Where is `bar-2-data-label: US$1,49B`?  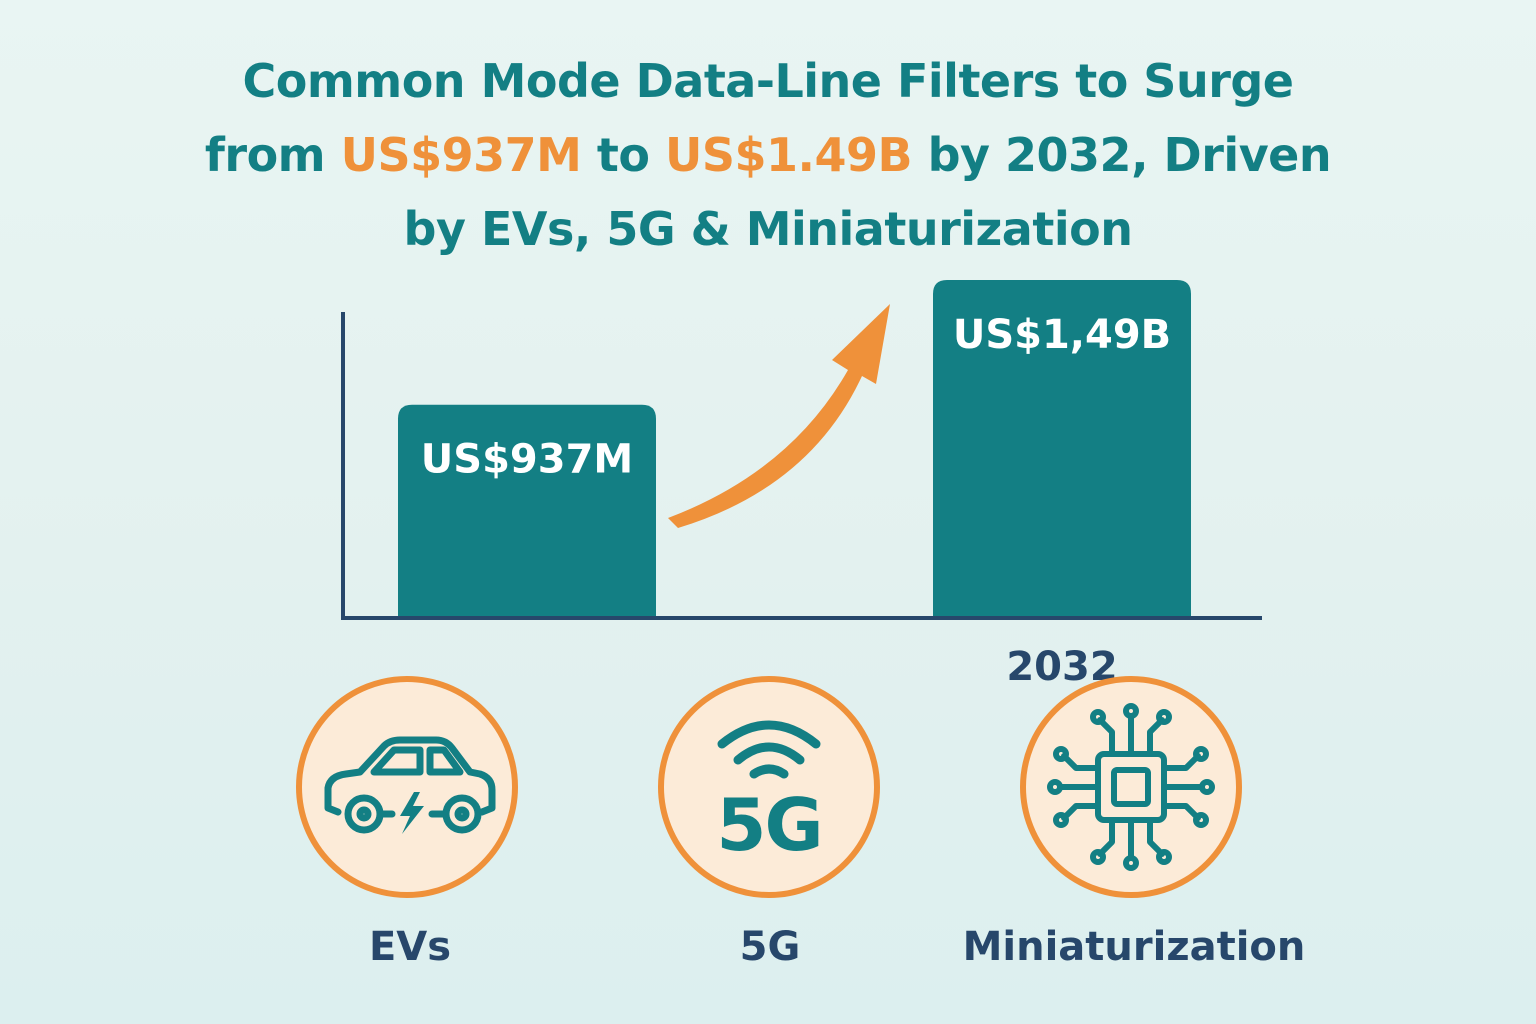 bar-2-data-label: US$1,49B is located at coordinates (1062, 335).